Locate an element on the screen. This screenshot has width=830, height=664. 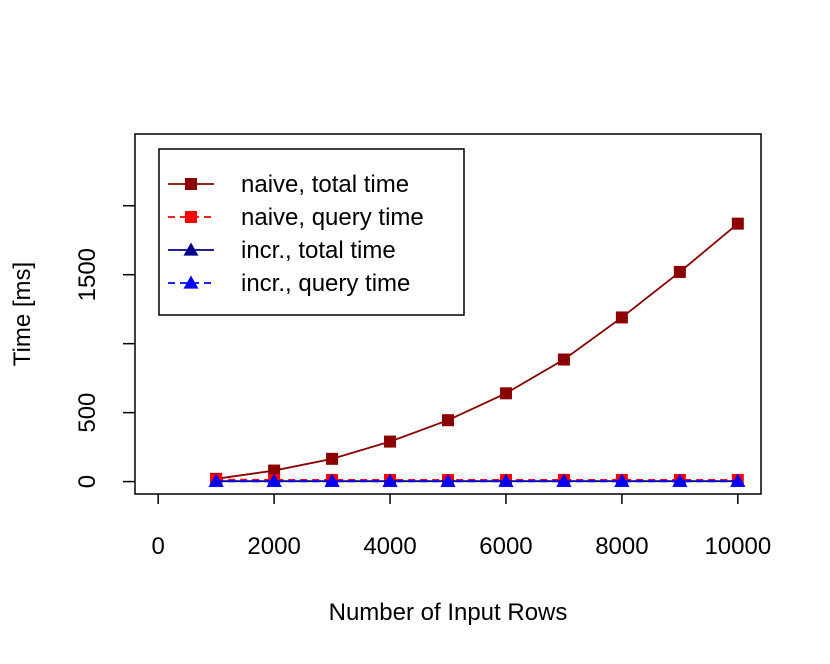
y-axis-title: Time [ms] is located at coordinates (22, 314).